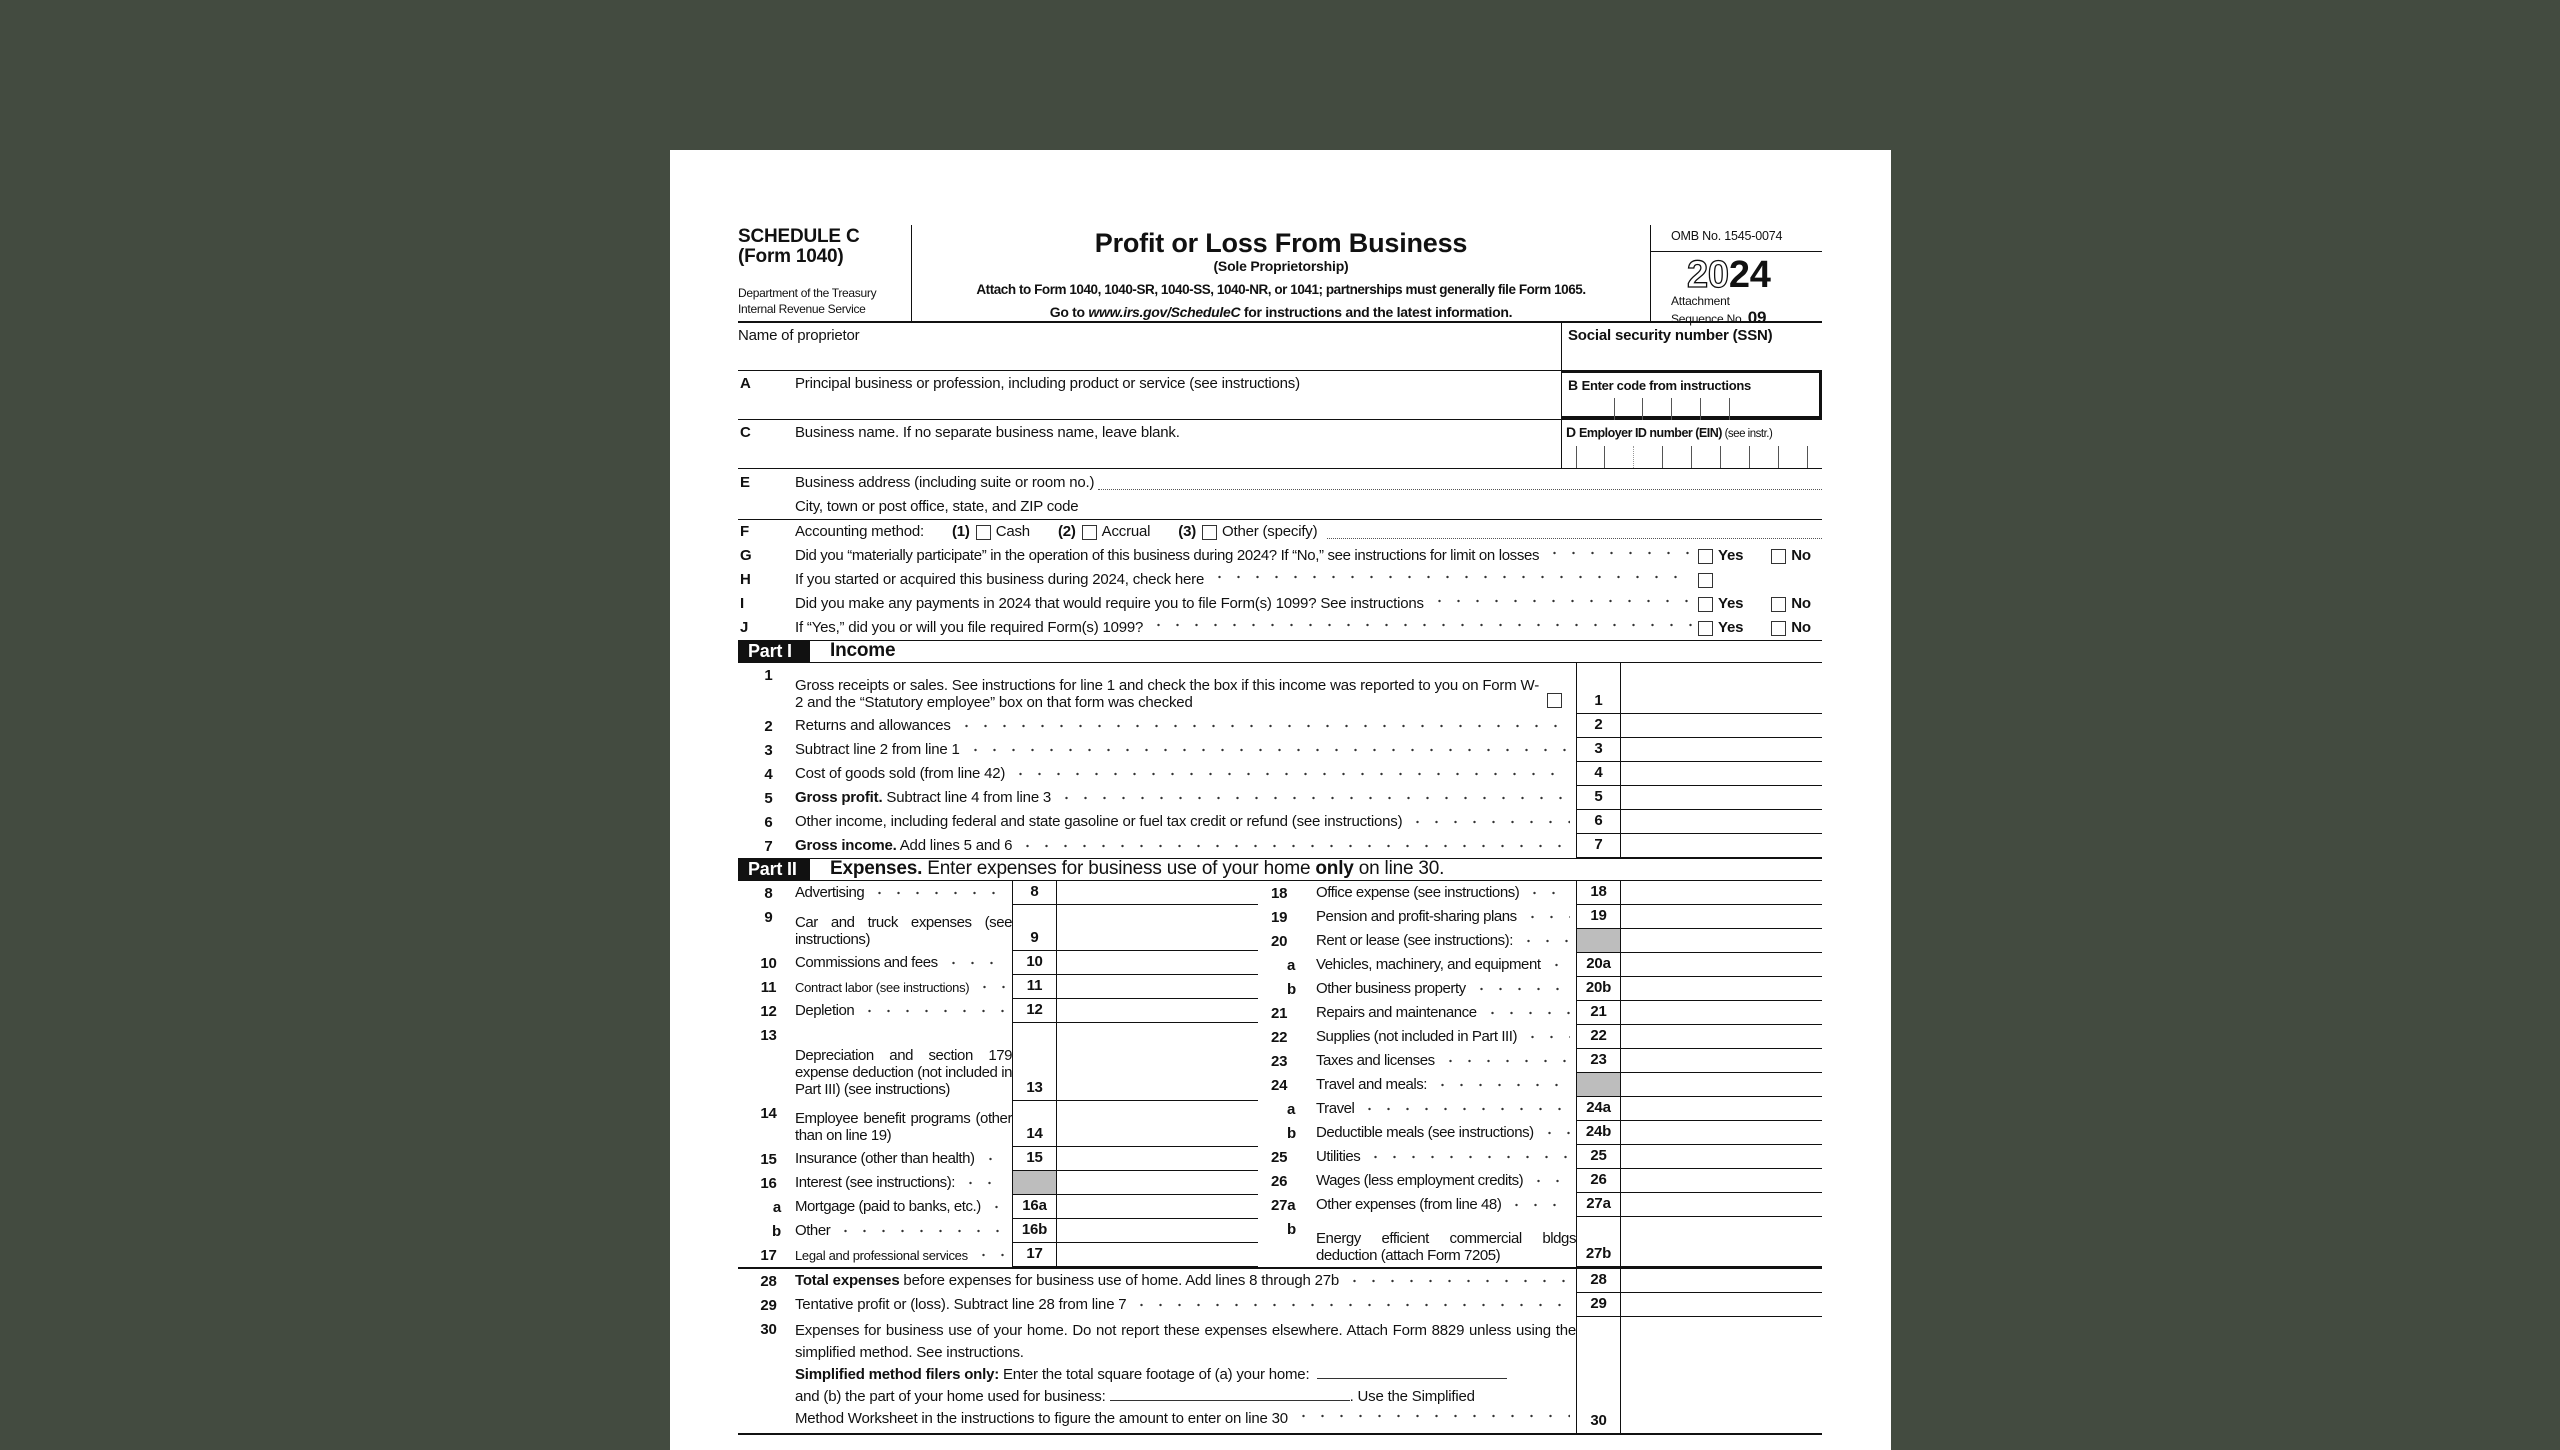 This screenshot has height=1450, width=2560. What do you see at coordinates (1801, 627) in the screenshot?
I see `no-label: No` at bounding box center [1801, 627].